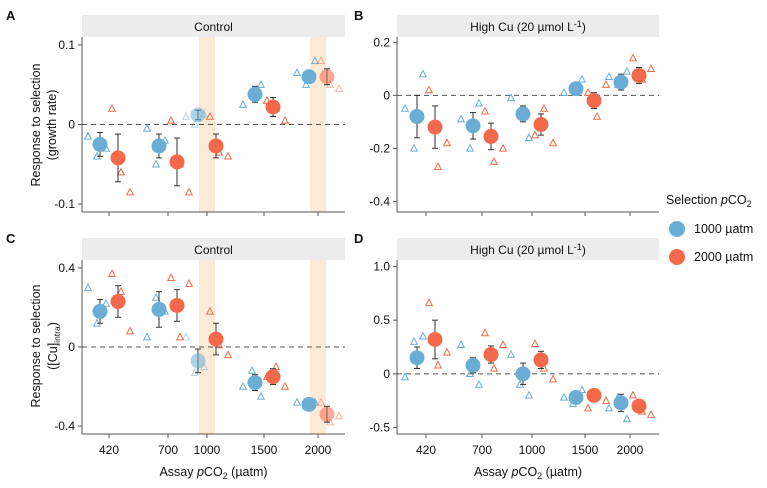 This screenshot has height=488, width=767. Describe the element at coordinates (677, 257) in the screenshot. I see `legend-marker-2000` at that location.